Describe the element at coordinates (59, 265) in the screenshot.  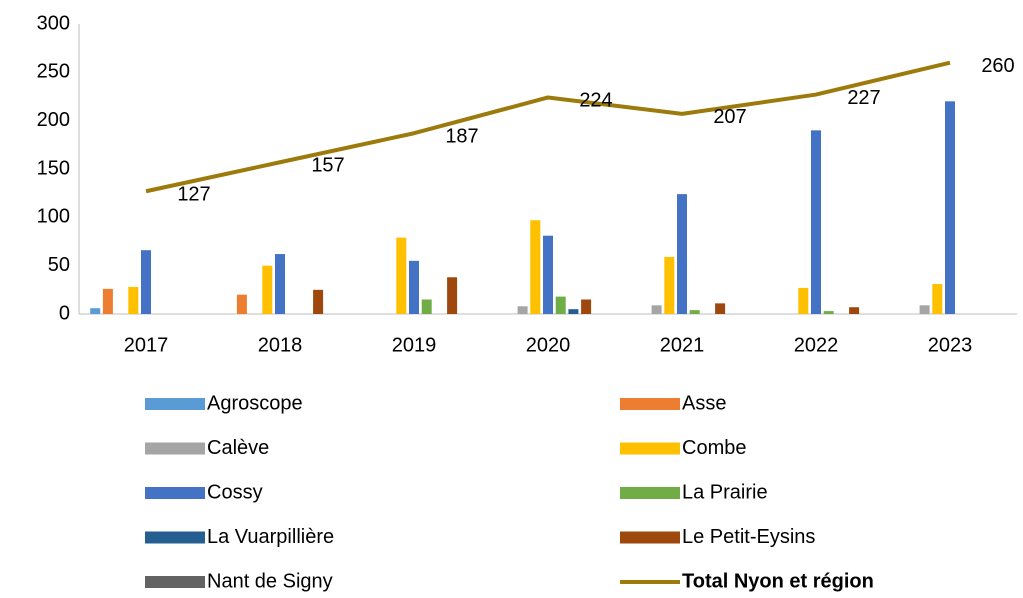
I see `y-tick-label: 50` at that location.